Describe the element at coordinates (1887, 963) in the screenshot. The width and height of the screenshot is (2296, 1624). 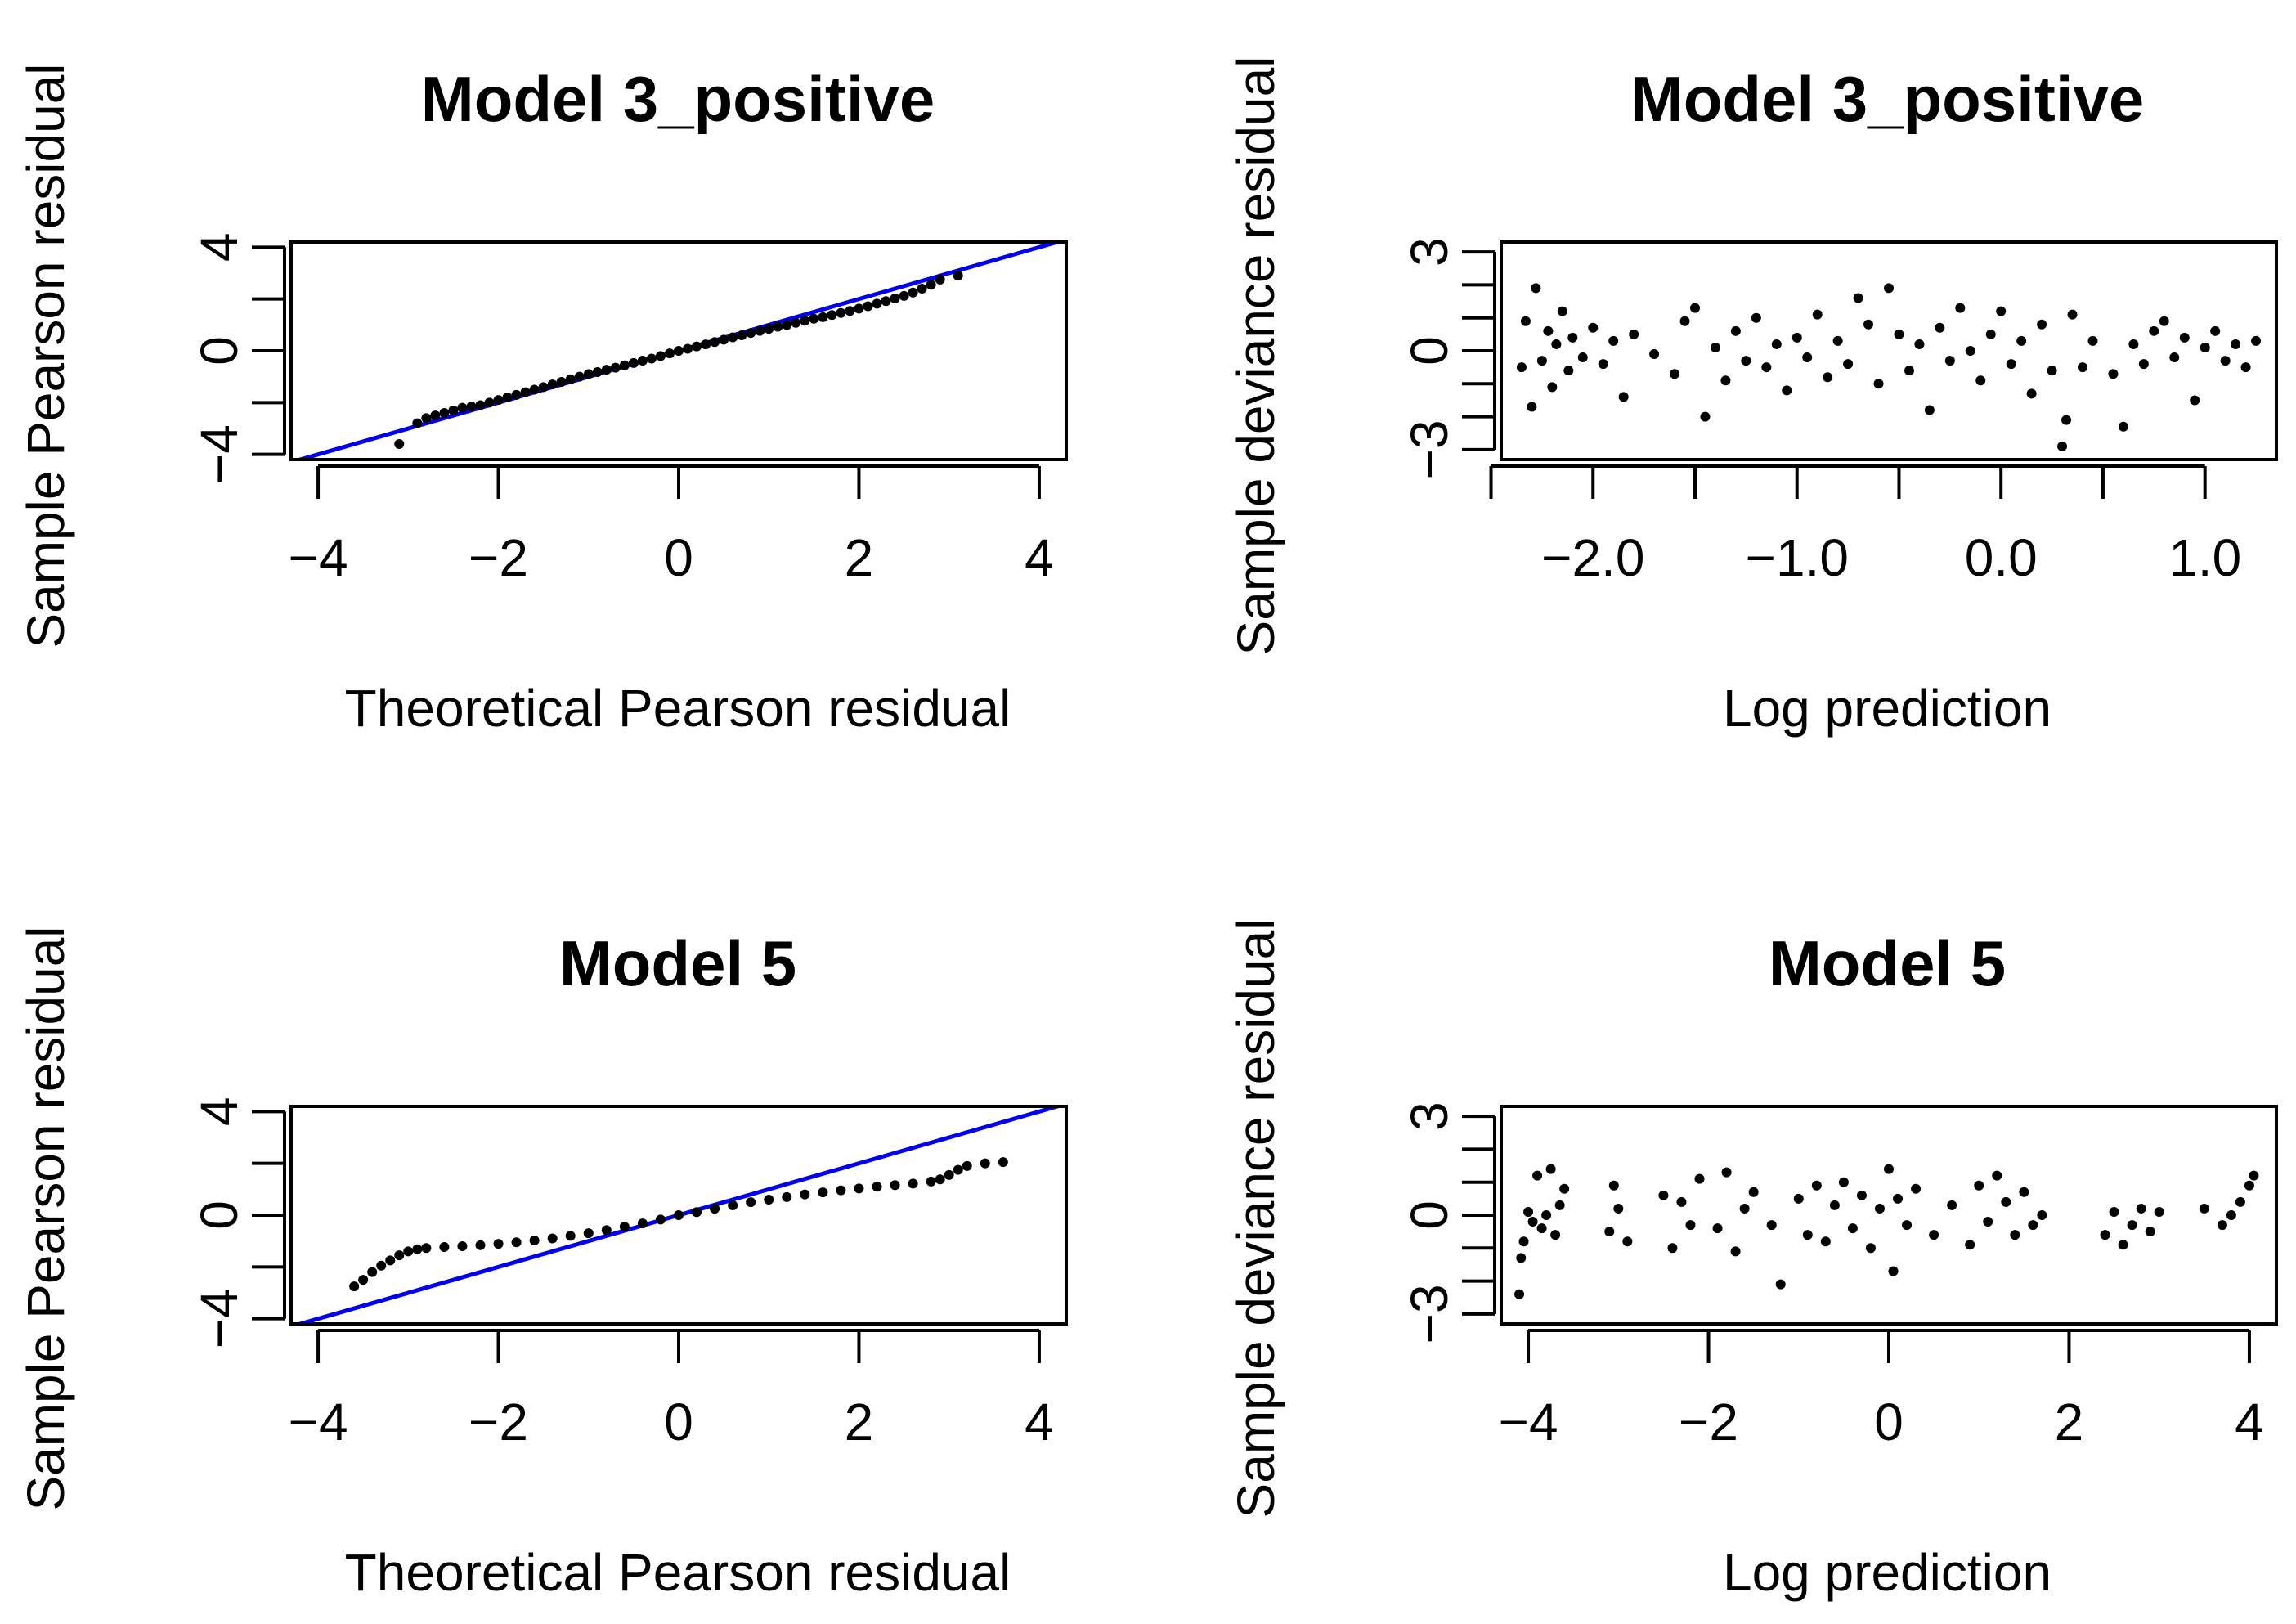
I see `panel-4-title: Model 5` at that location.